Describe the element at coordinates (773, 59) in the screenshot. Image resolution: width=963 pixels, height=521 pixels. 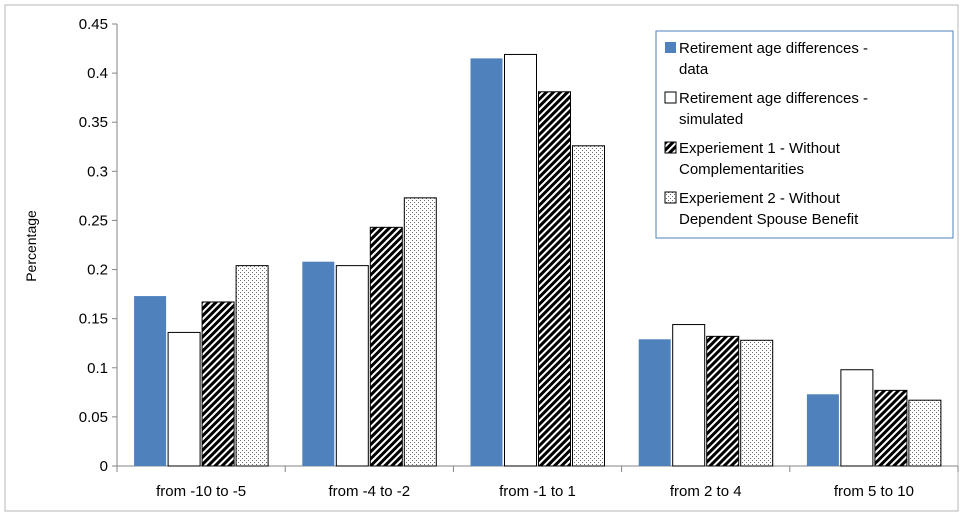
I see `legend-label: Retirement age differences -data` at that location.